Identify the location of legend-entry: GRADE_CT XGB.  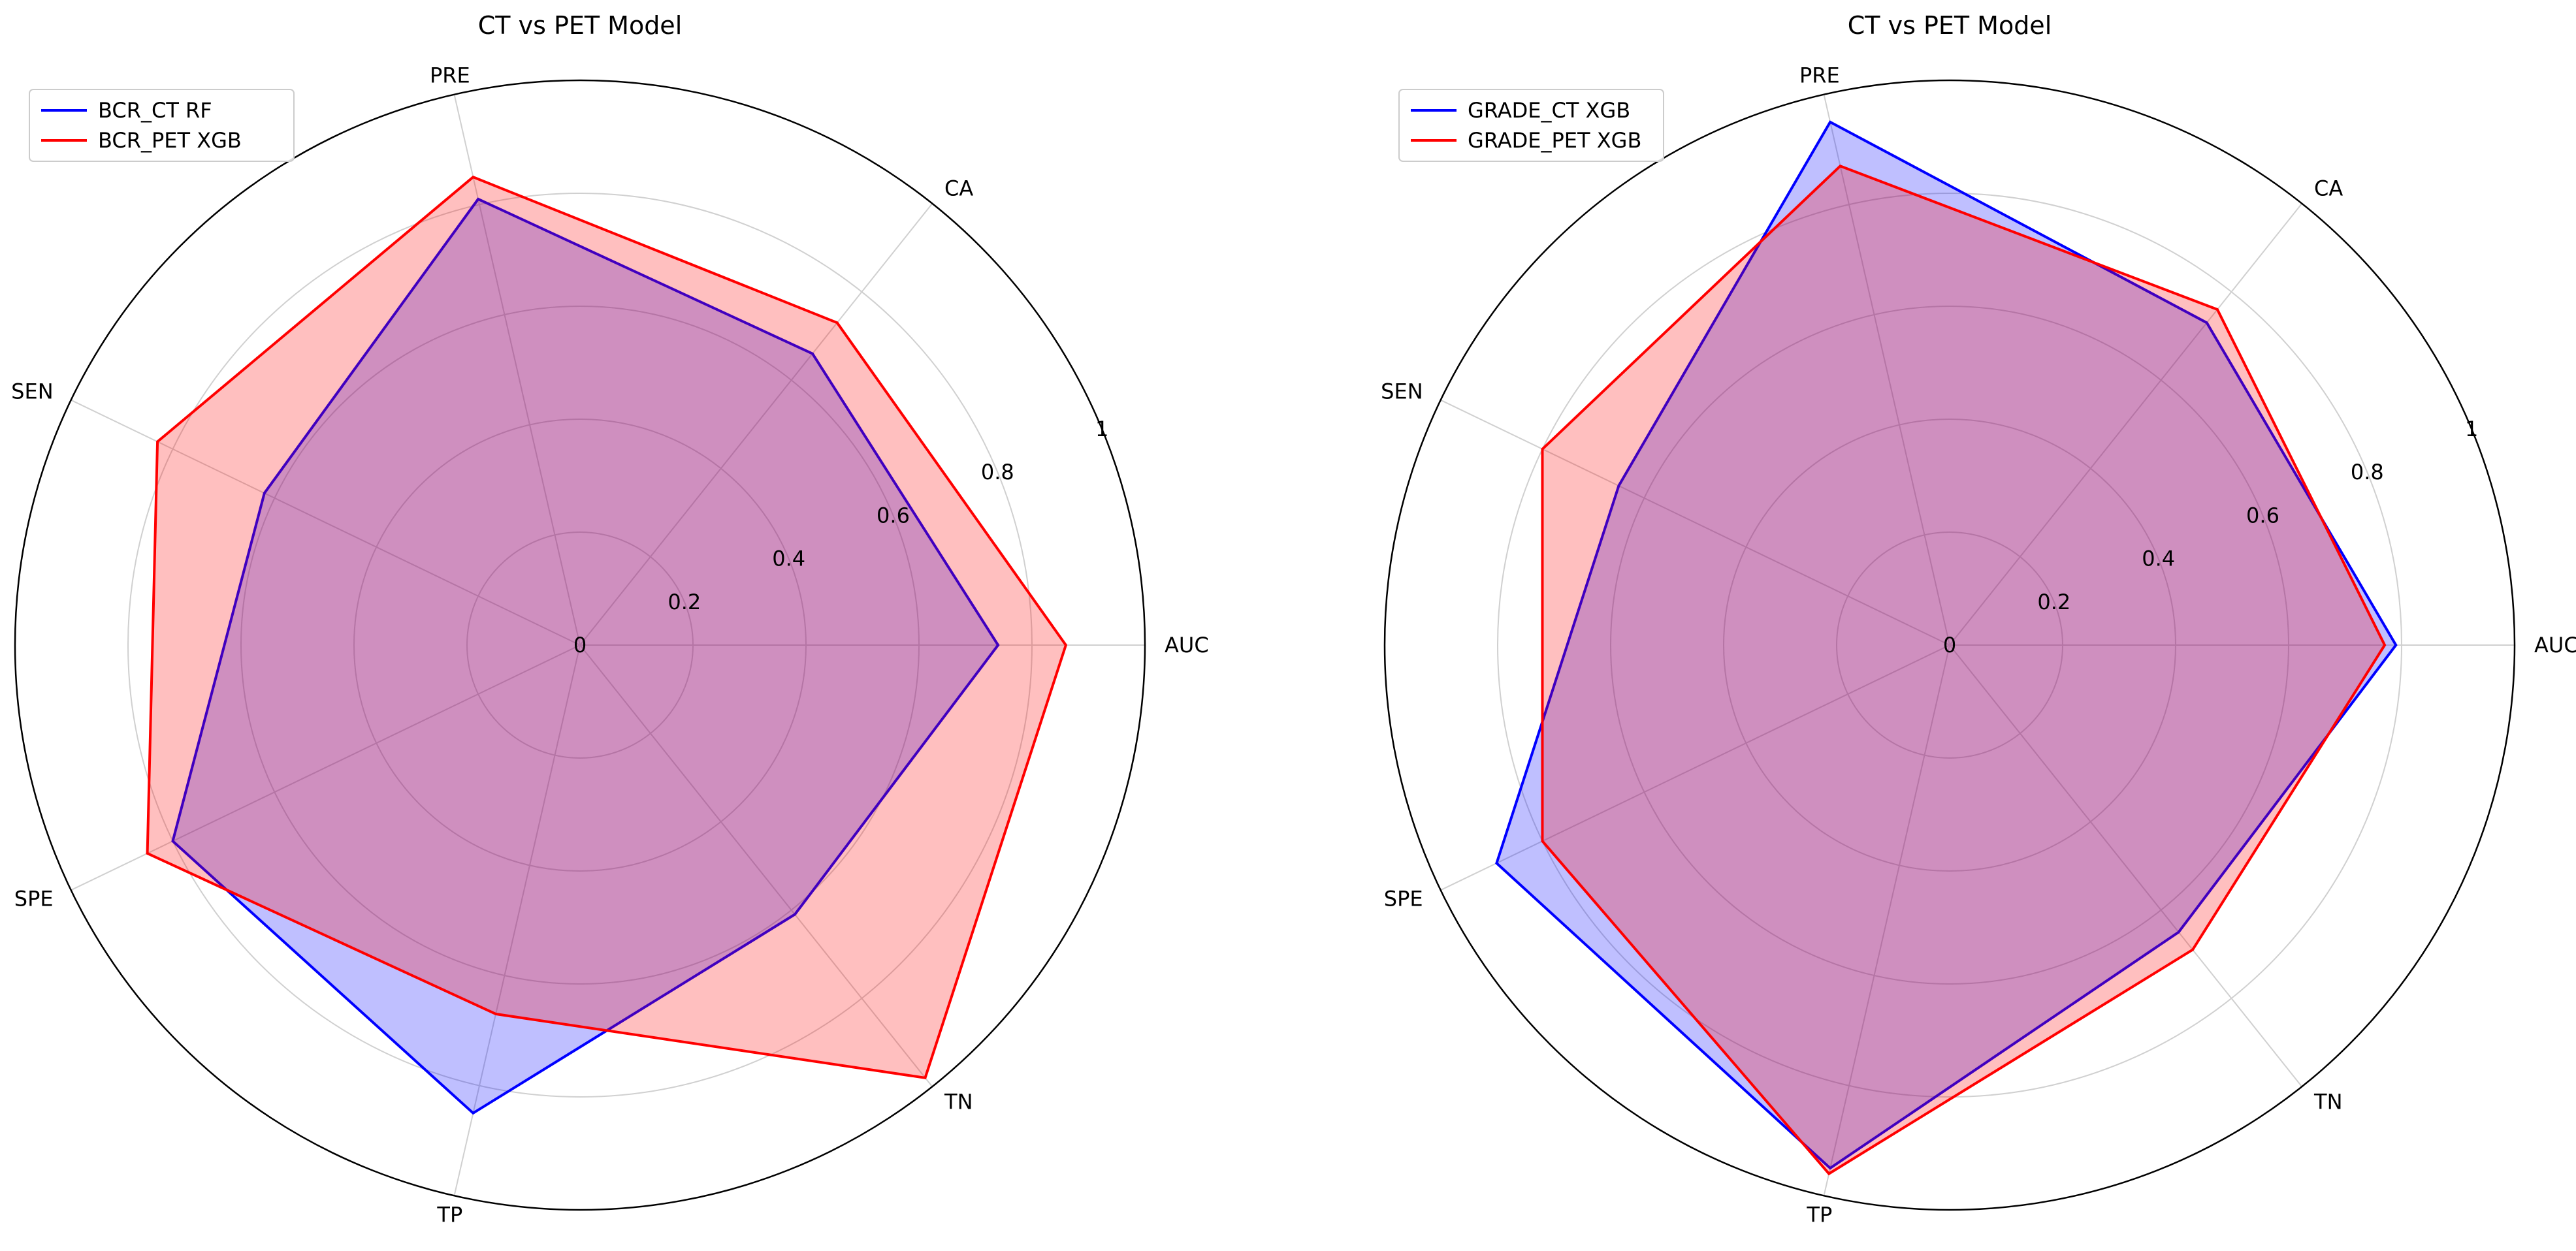
(1520, 110).